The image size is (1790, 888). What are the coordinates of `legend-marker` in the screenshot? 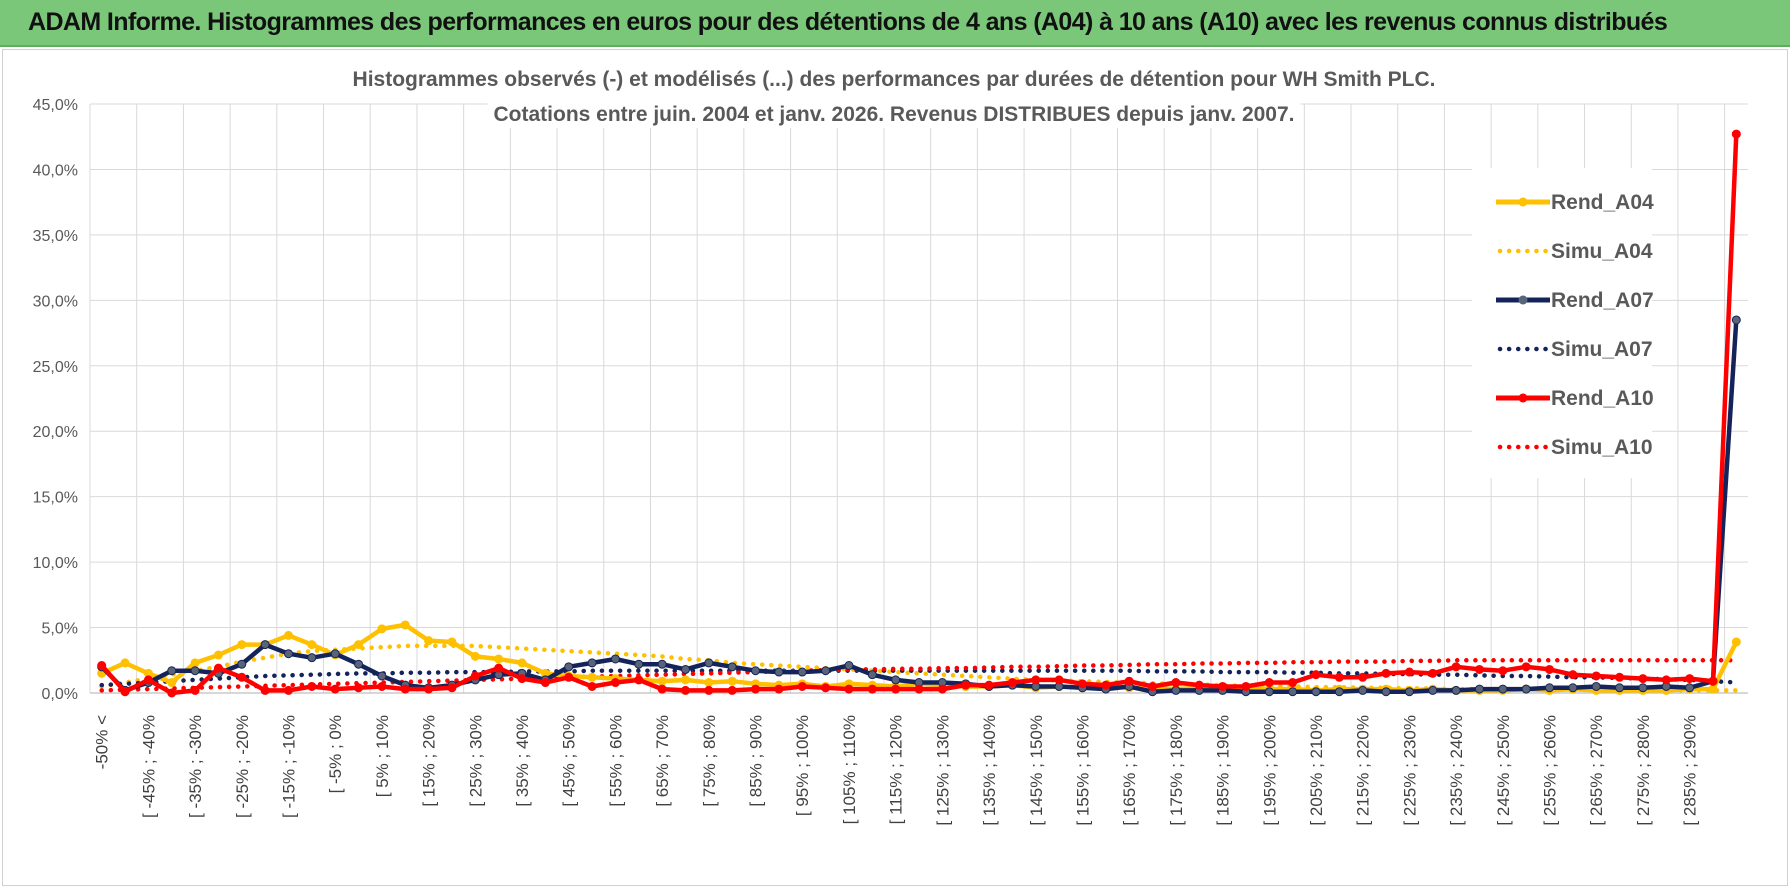 It's located at (1523, 202).